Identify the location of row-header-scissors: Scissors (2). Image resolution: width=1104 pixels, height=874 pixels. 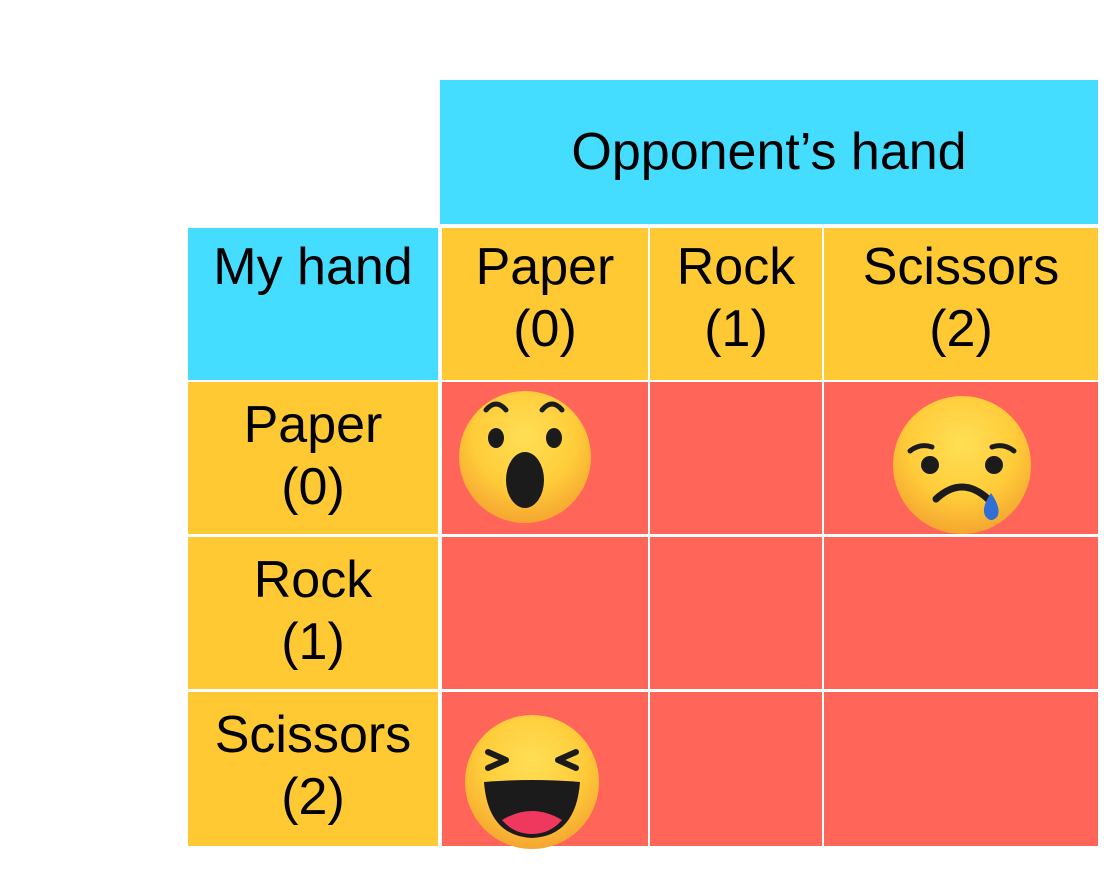
(313, 769).